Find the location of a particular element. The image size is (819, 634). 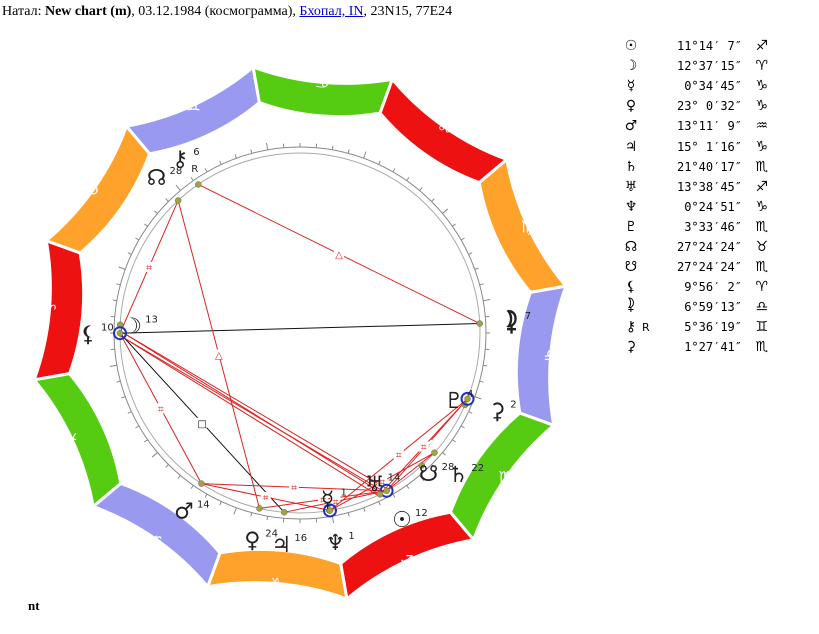

planet-glyph: ♃ is located at coordinates (631, 146).